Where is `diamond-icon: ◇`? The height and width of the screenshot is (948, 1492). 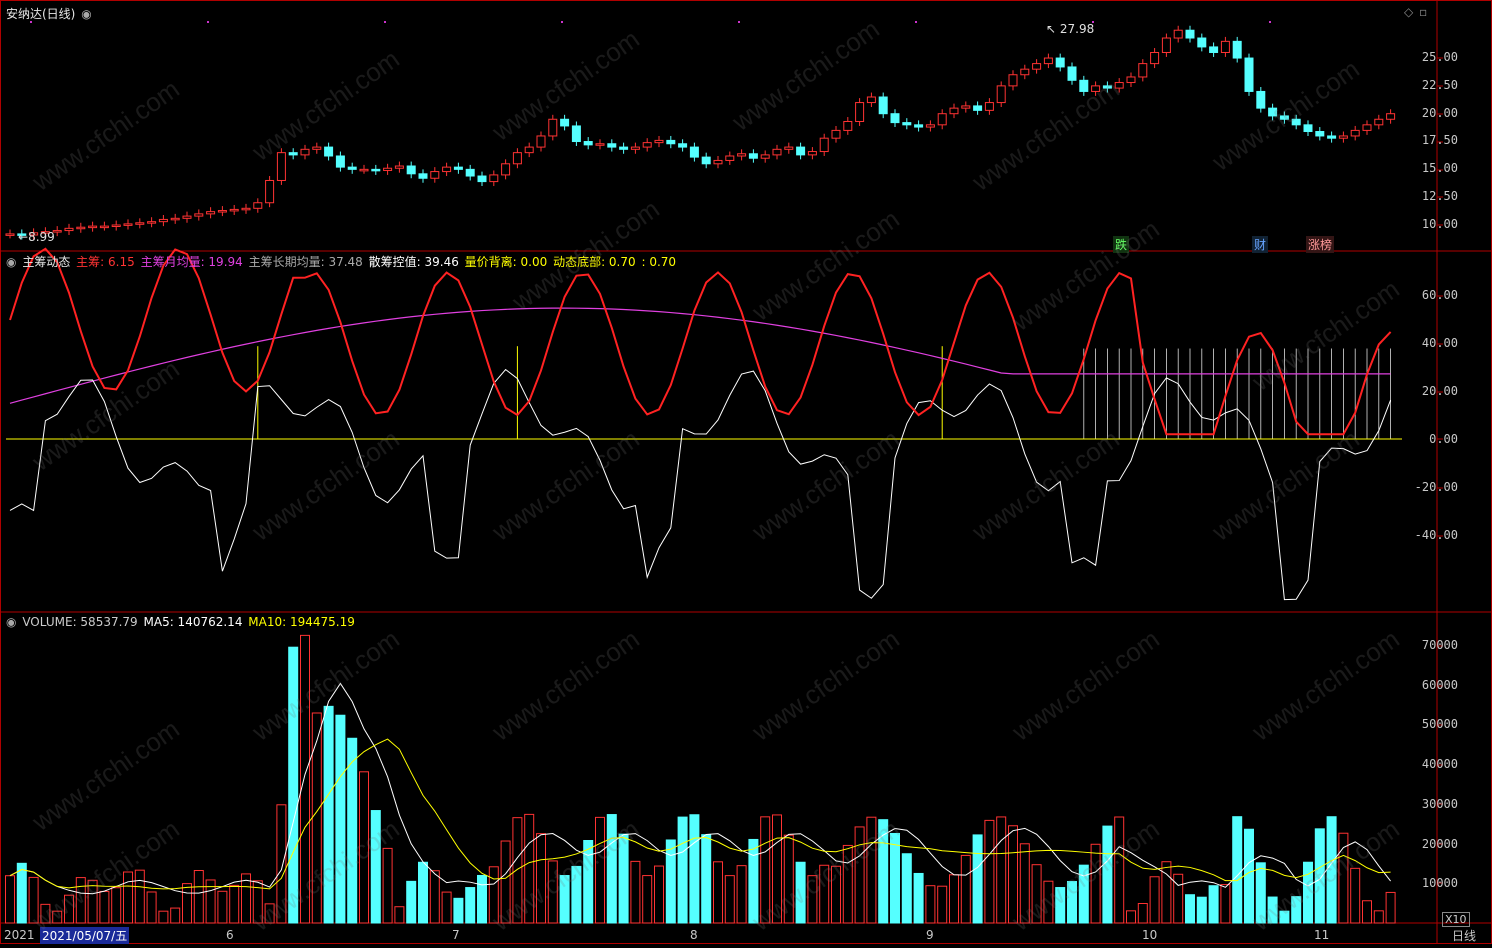
diamond-icon: ◇ is located at coordinates (1409, 12).